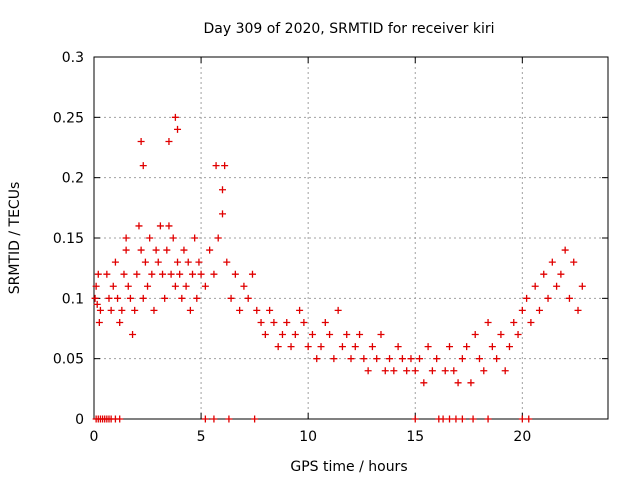 This screenshot has height=480, width=640. I want to click on y-tick-label: 0, so click(79, 420).